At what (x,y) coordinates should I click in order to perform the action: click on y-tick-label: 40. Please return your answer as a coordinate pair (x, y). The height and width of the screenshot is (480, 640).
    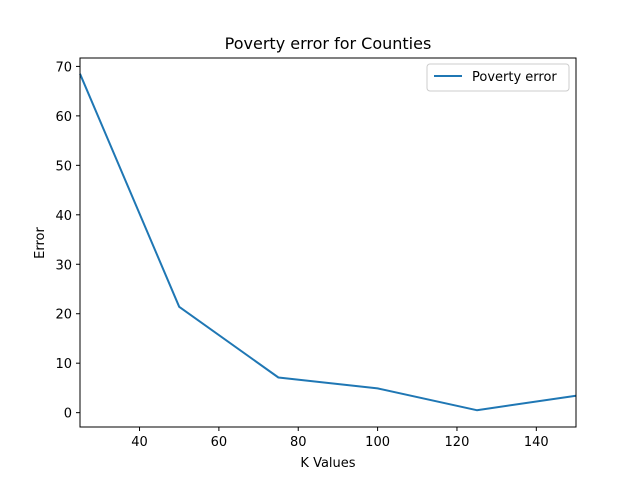
    Looking at the image, I should click on (63, 216).